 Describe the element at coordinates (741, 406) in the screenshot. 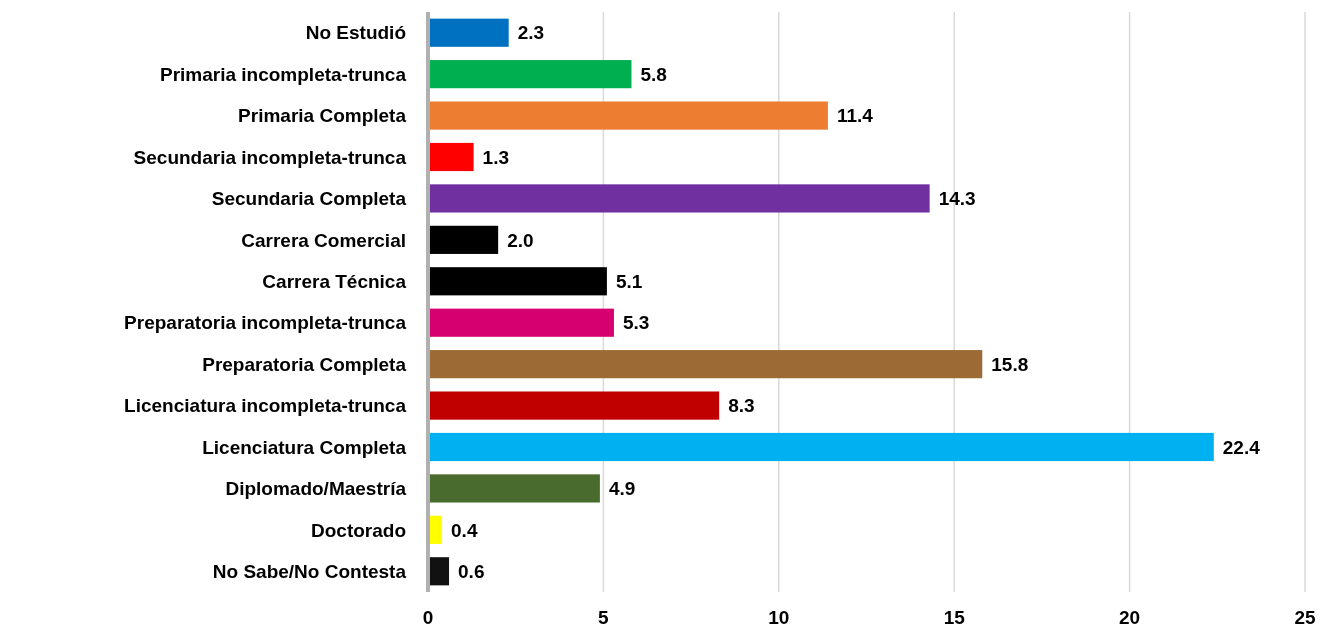

I see `data-label: 8.3` at that location.